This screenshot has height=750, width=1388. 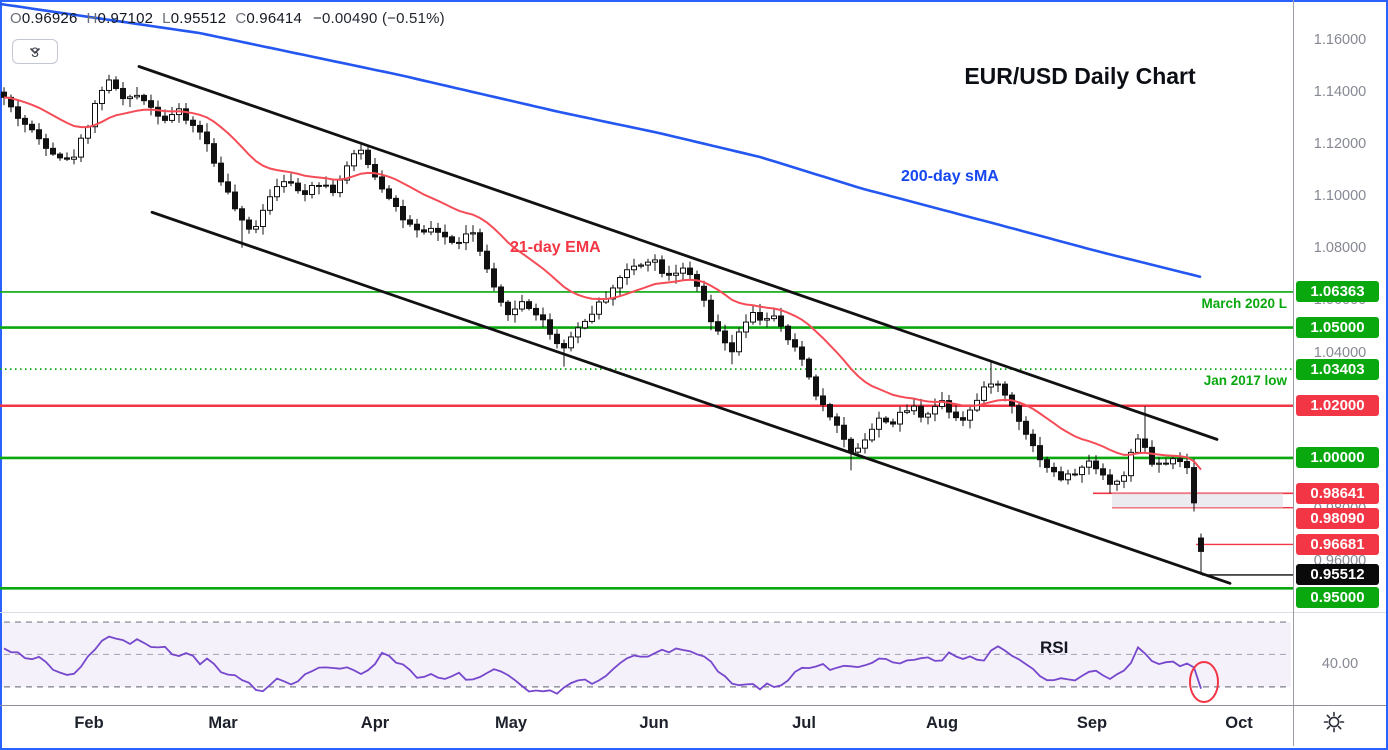 What do you see at coordinates (35, 51) in the screenshot?
I see `indicator-collapse-button: 3` at bounding box center [35, 51].